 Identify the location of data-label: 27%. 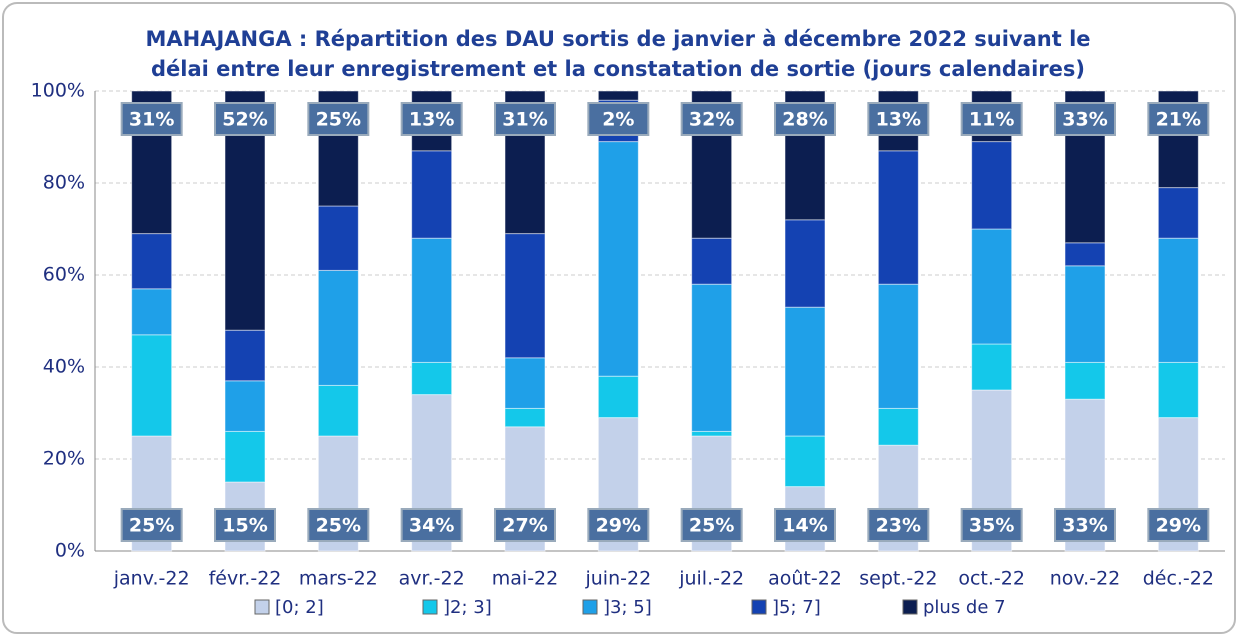
(524, 526).